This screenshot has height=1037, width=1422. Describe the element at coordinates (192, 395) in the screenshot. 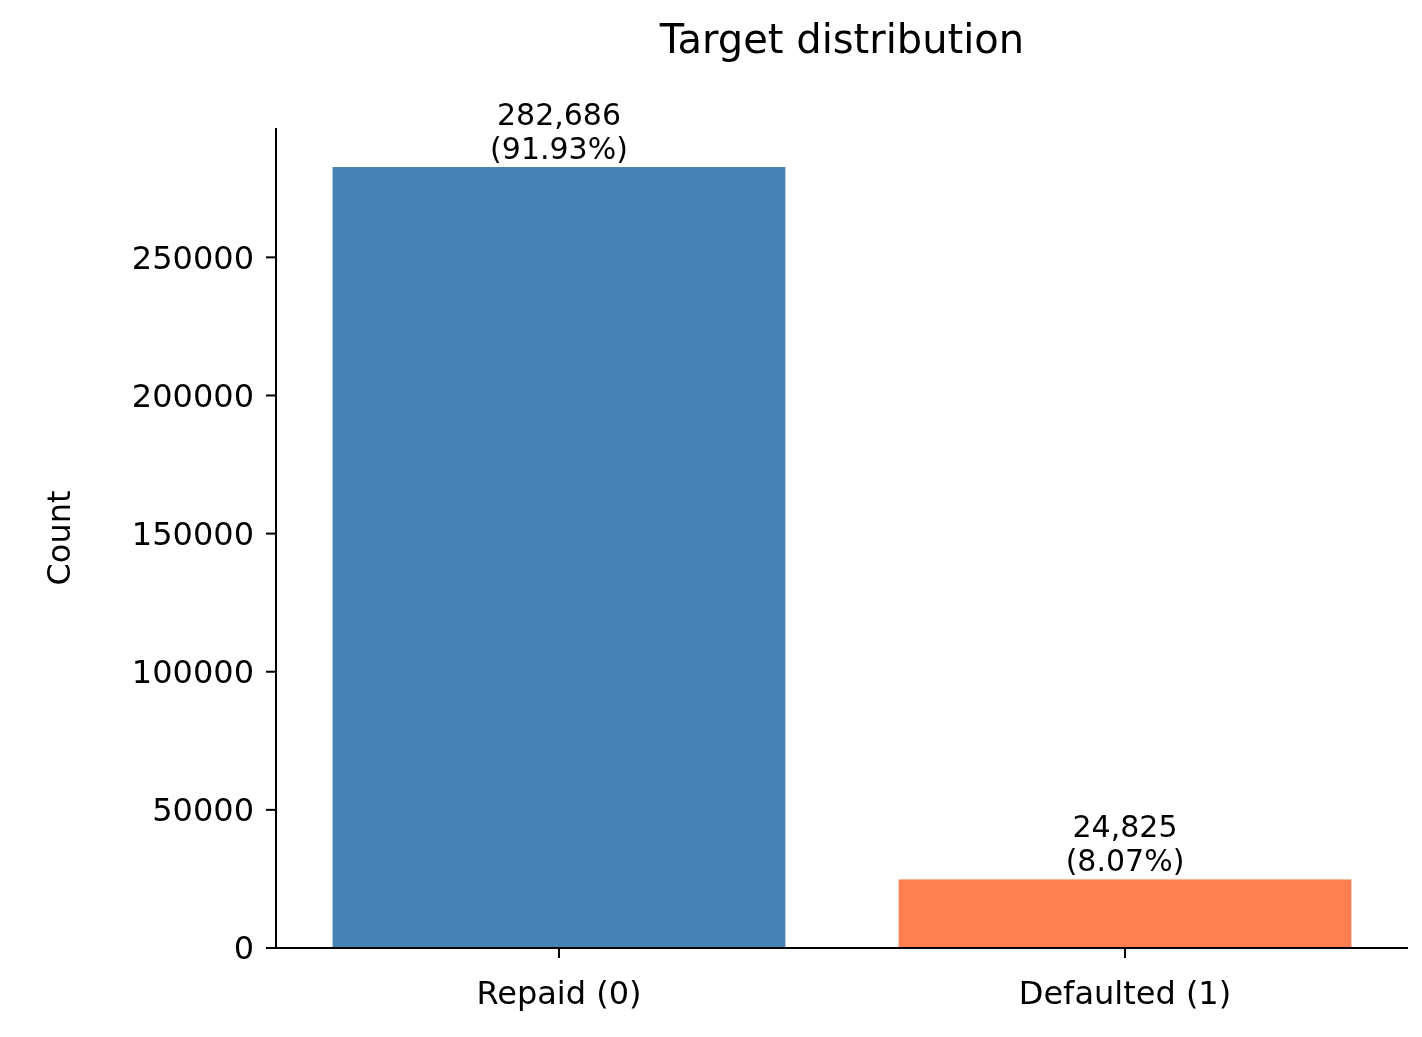

I see `y-tick-label: 200000` at that location.